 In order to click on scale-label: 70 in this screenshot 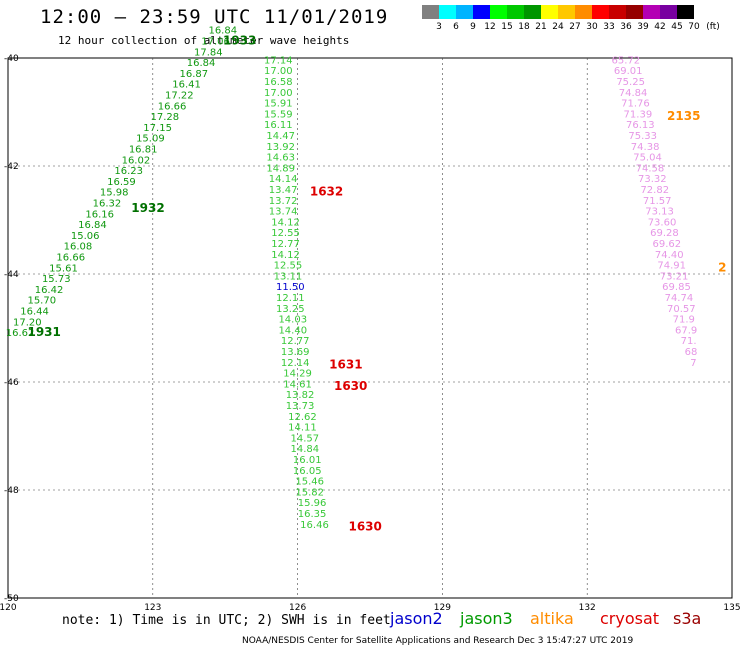, I will do `click(694, 27)`.